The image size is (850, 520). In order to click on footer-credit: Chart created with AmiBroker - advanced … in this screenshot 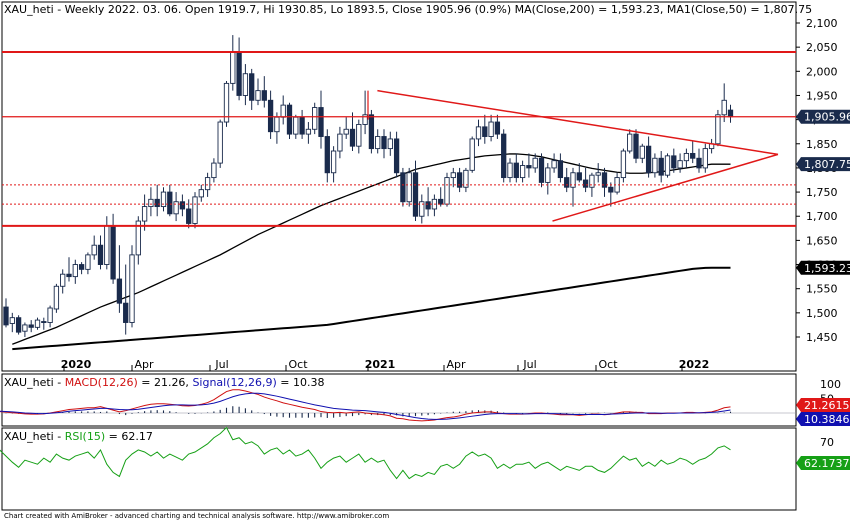, I will do `click(196, 516)`.